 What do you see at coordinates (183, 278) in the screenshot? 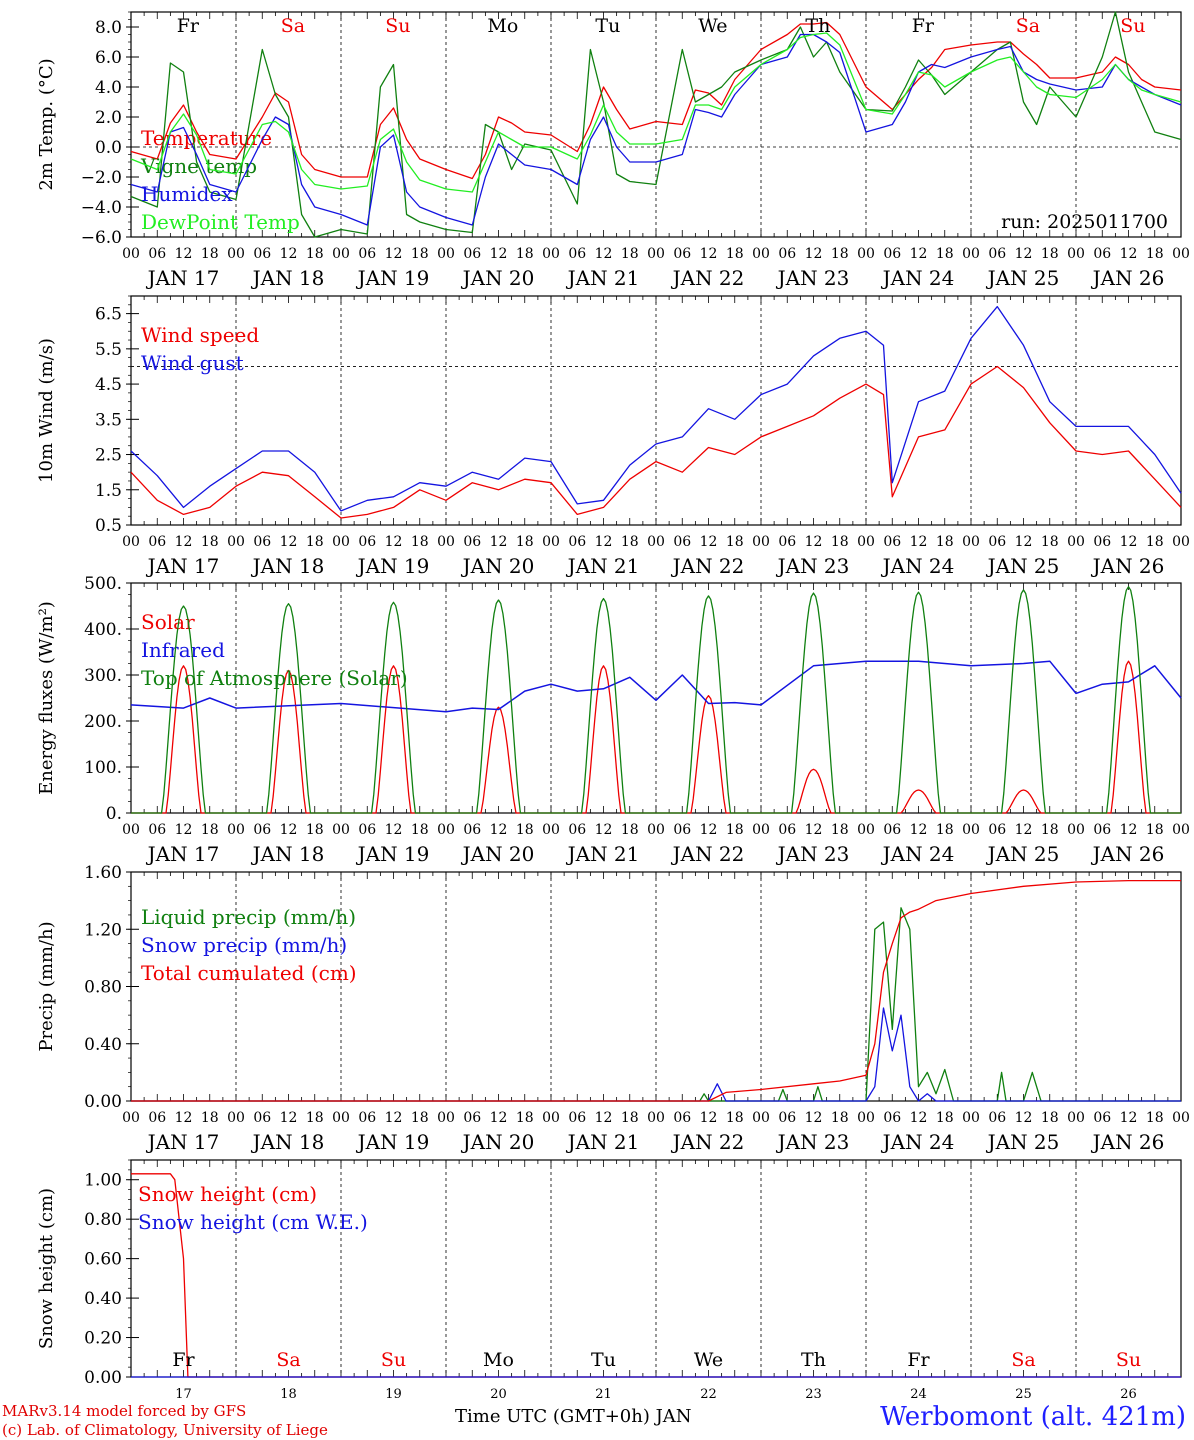
I see `date-label: JAN 17` at bounding box center [183, 278].